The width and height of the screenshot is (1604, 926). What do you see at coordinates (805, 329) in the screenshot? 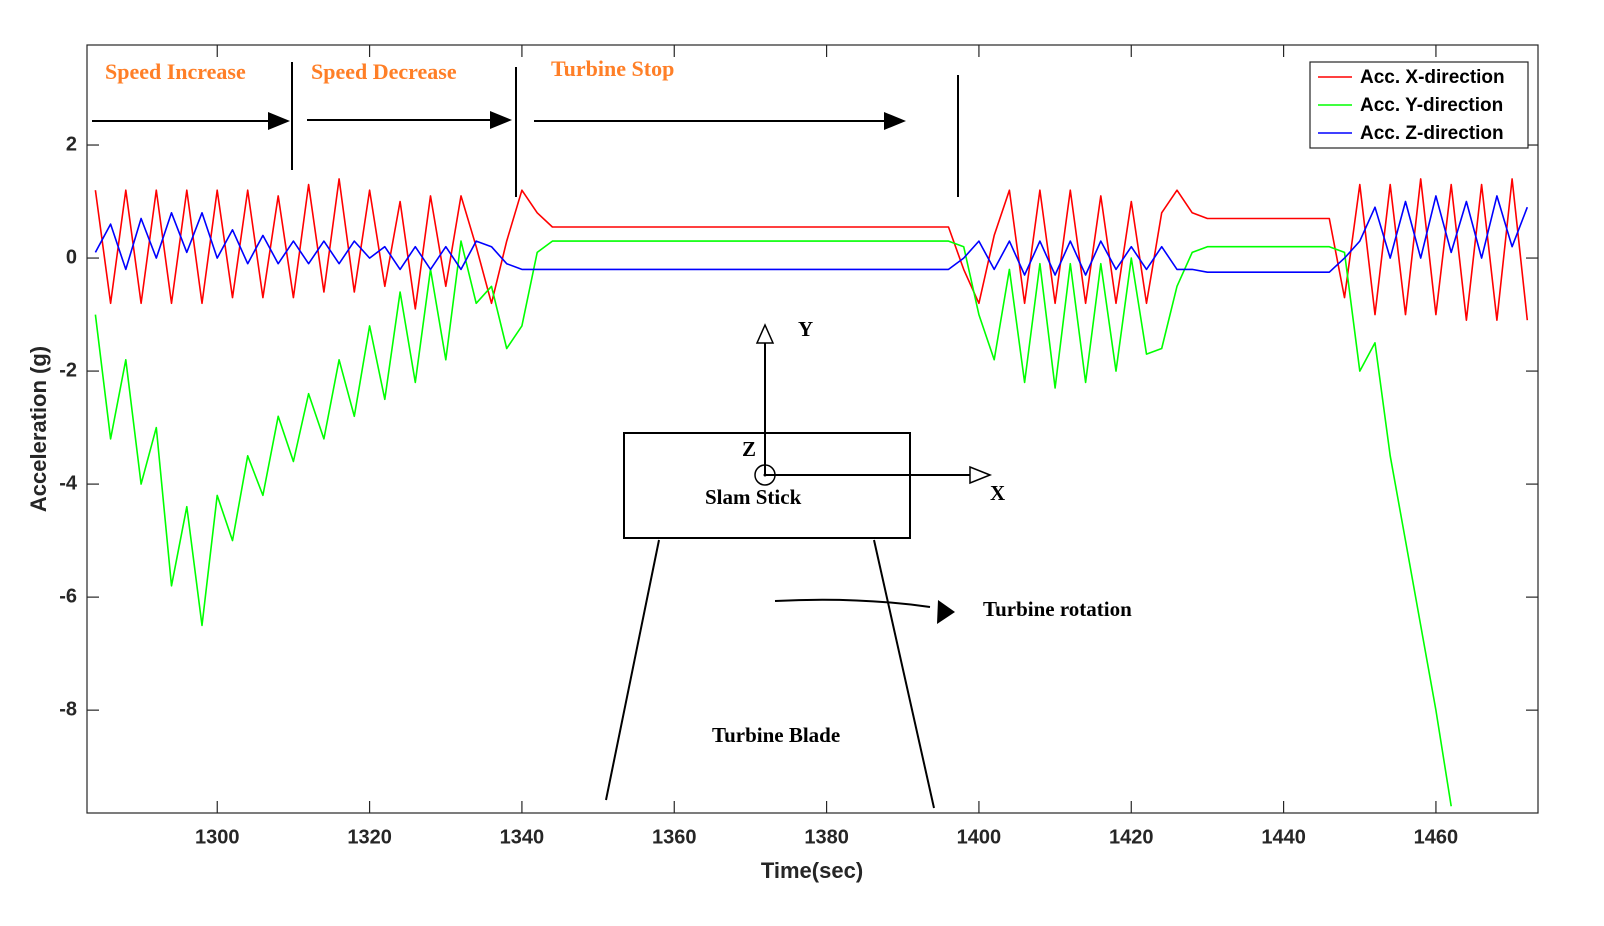
I see `axis-letter: Y` at bounding box center [805, 329].